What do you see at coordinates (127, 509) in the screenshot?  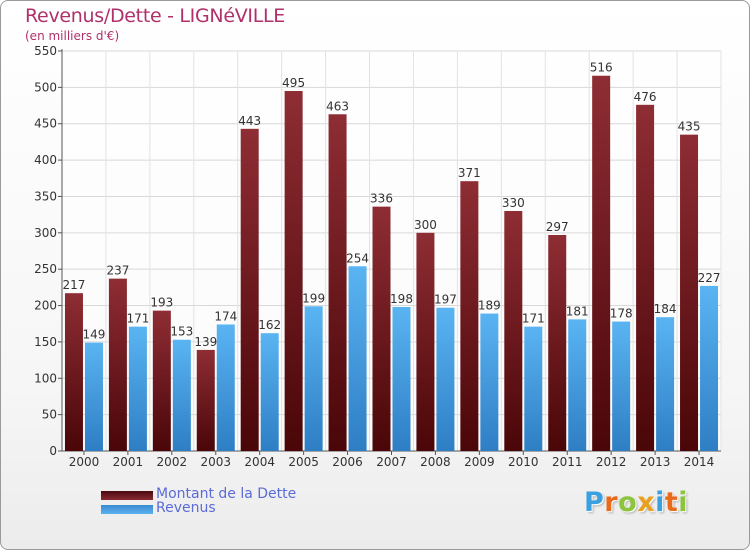 I see `legend-swatch-revenus` at bounding box center [127, 509].